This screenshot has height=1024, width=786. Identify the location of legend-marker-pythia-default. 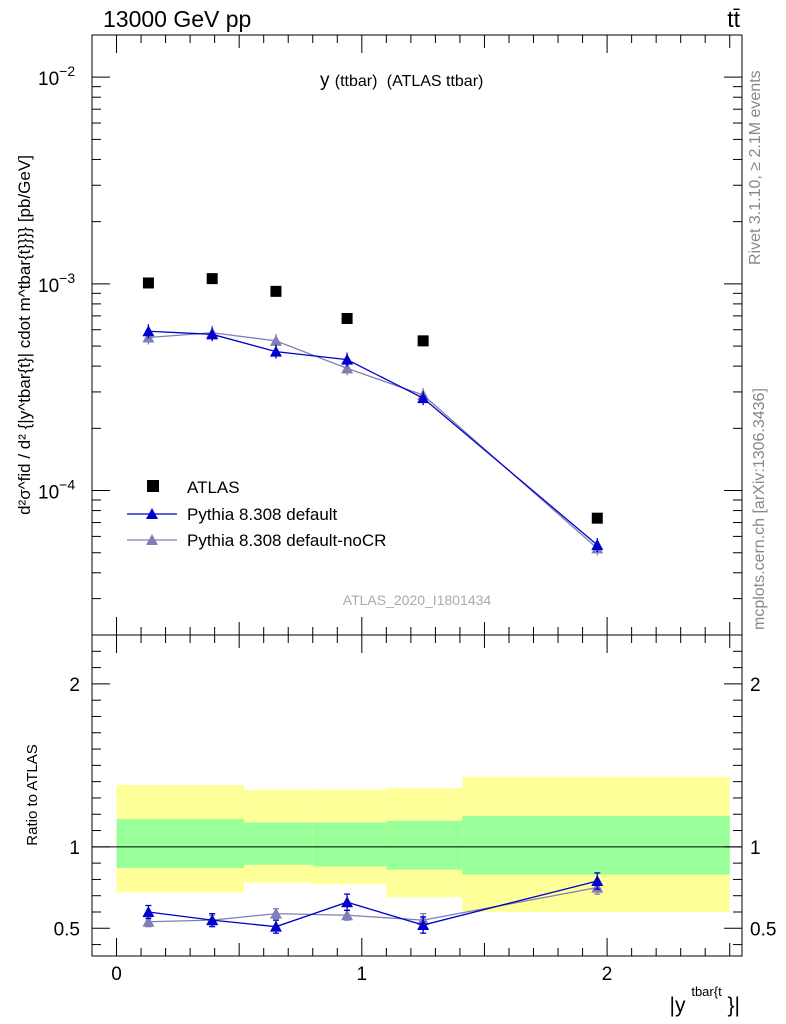
(152, 513).